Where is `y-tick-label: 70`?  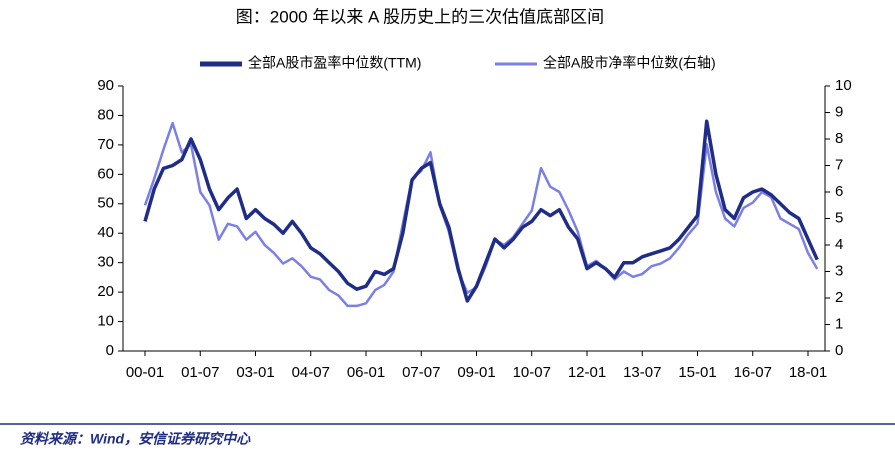 y-tick-label: 70 is located at coordinates (105, 144).